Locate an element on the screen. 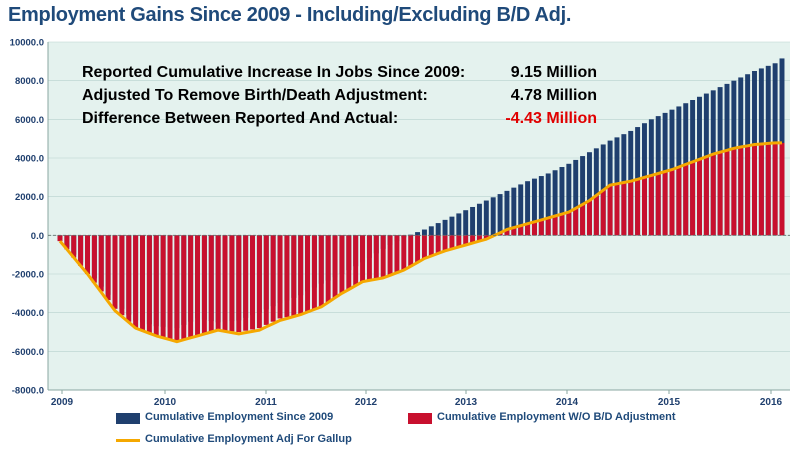 Image resolution: width=800 pixels, height=465 pixels. y-tick-label: 6000.0 is located at coordinates (29, 120).